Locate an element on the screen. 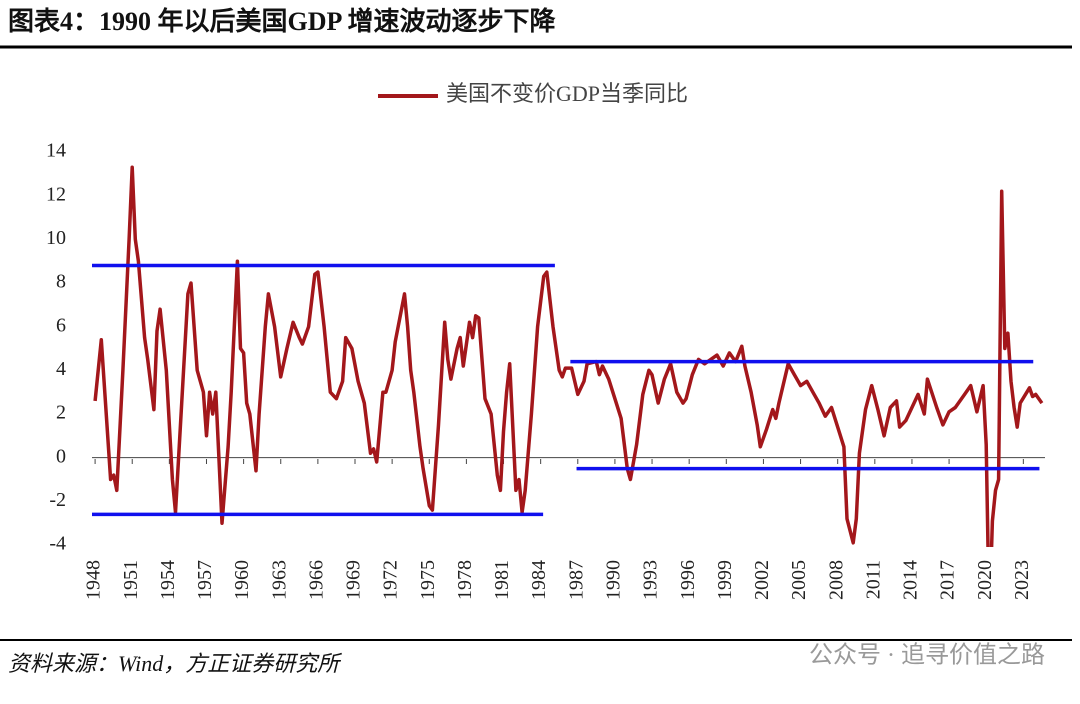 The height and width of the screenshot is (704, 1080). x-tick-label: 1993 is located at coordinates (651, 580).